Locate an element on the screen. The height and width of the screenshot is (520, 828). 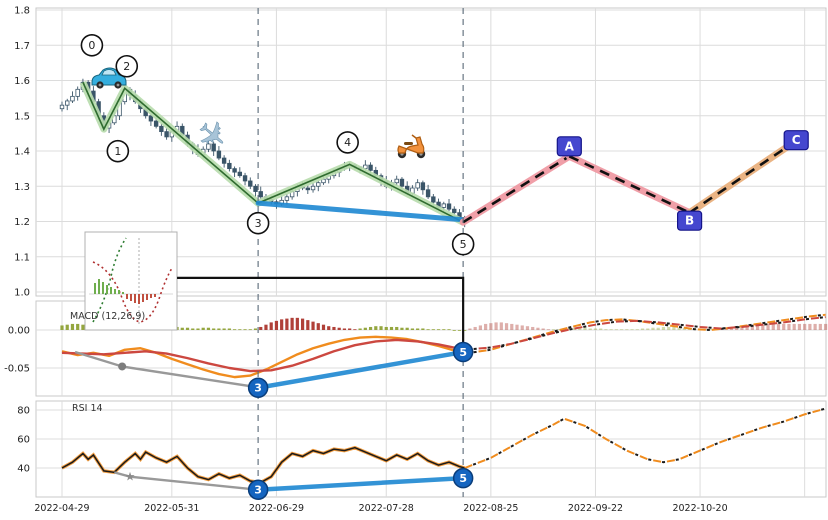
macd-marker-5: 5 is located at coordinates (463, 352).